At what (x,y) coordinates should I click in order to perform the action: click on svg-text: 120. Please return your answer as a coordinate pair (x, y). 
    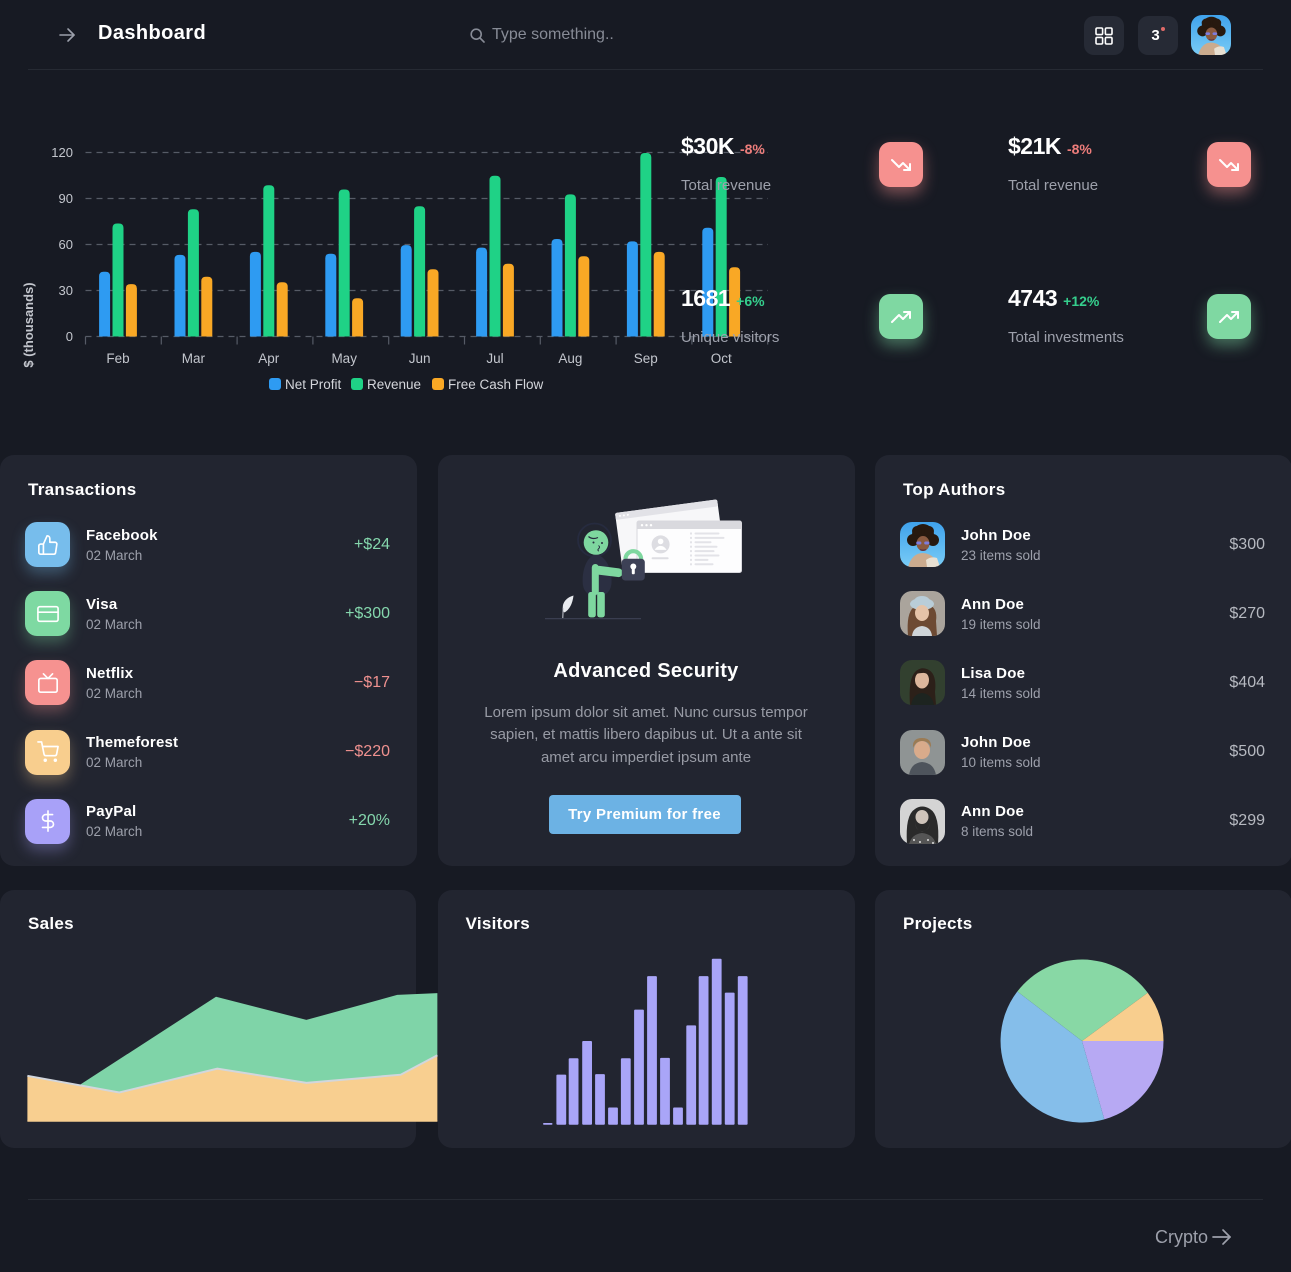
    Looking at the image, I should click on (62, 152).